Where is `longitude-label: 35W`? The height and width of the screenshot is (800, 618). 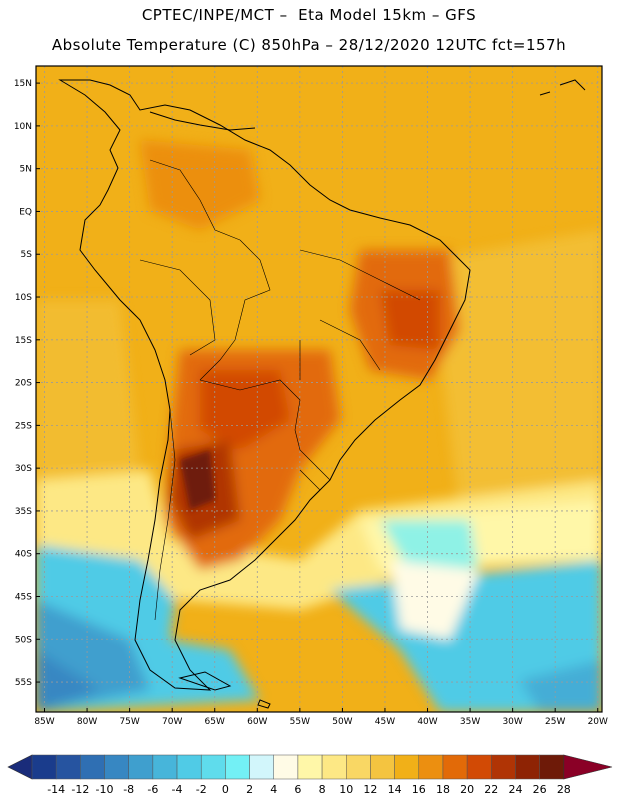
longitude-label: 35W is located at coordinates (470, 722).